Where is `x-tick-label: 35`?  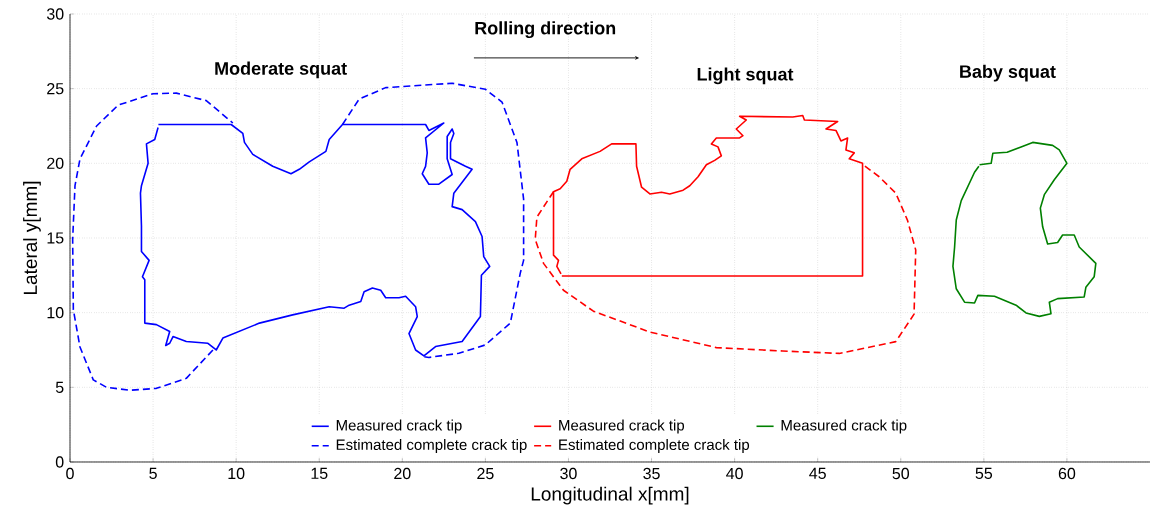
x-tick-label: 35 is located at coordinates (651, 473).